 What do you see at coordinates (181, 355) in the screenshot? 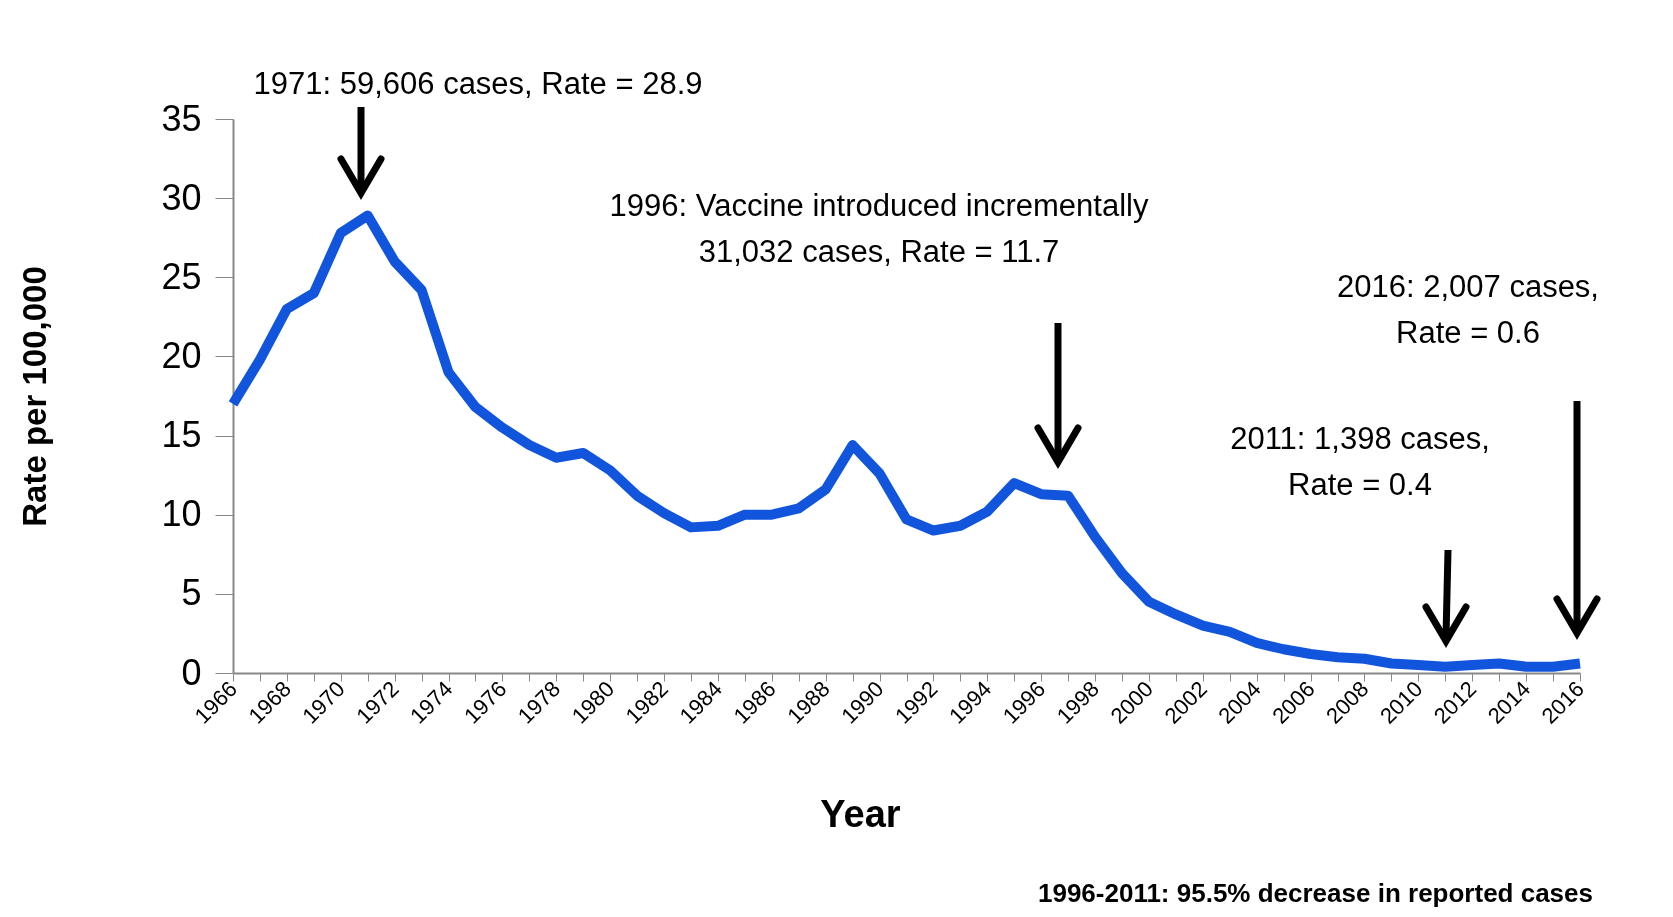
I see `y-tick-label: 20` at bounding box center [181, 355].